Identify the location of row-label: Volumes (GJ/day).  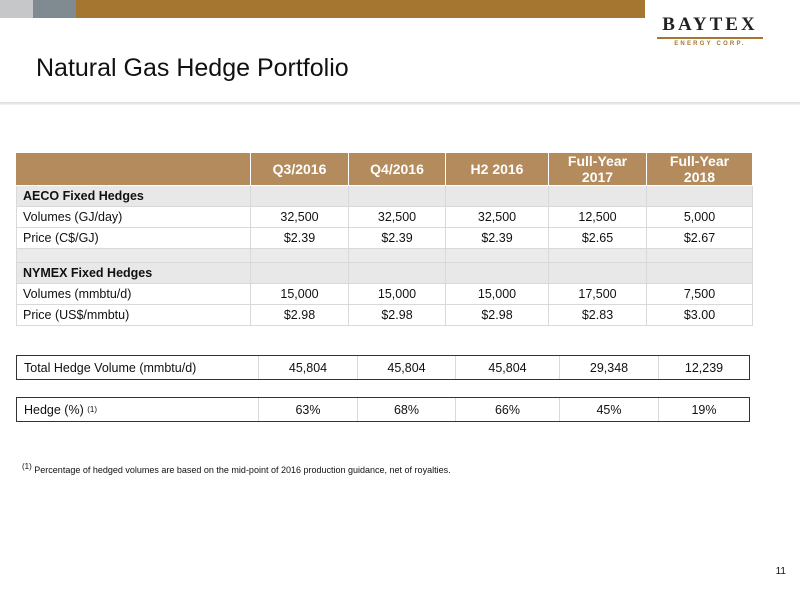
(133, 217).